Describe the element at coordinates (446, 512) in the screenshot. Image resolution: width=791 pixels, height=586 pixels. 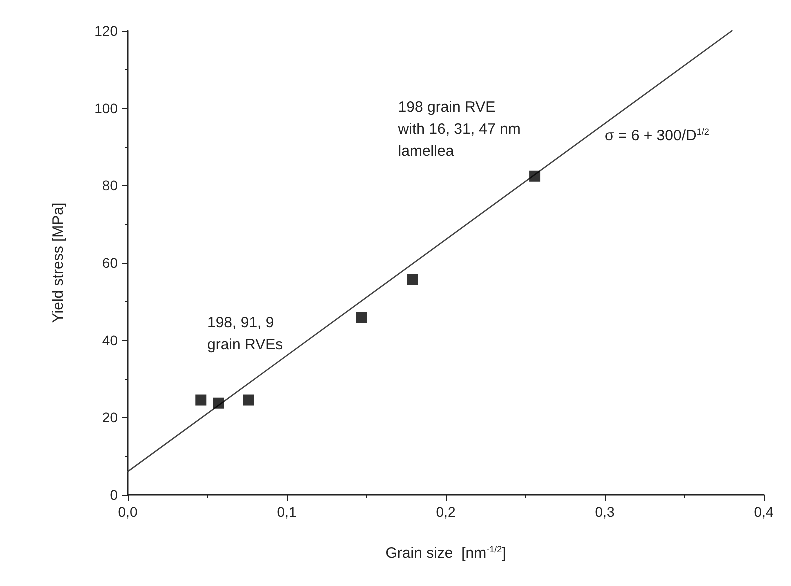
I see `x-tick-label: 0,2` at that location.